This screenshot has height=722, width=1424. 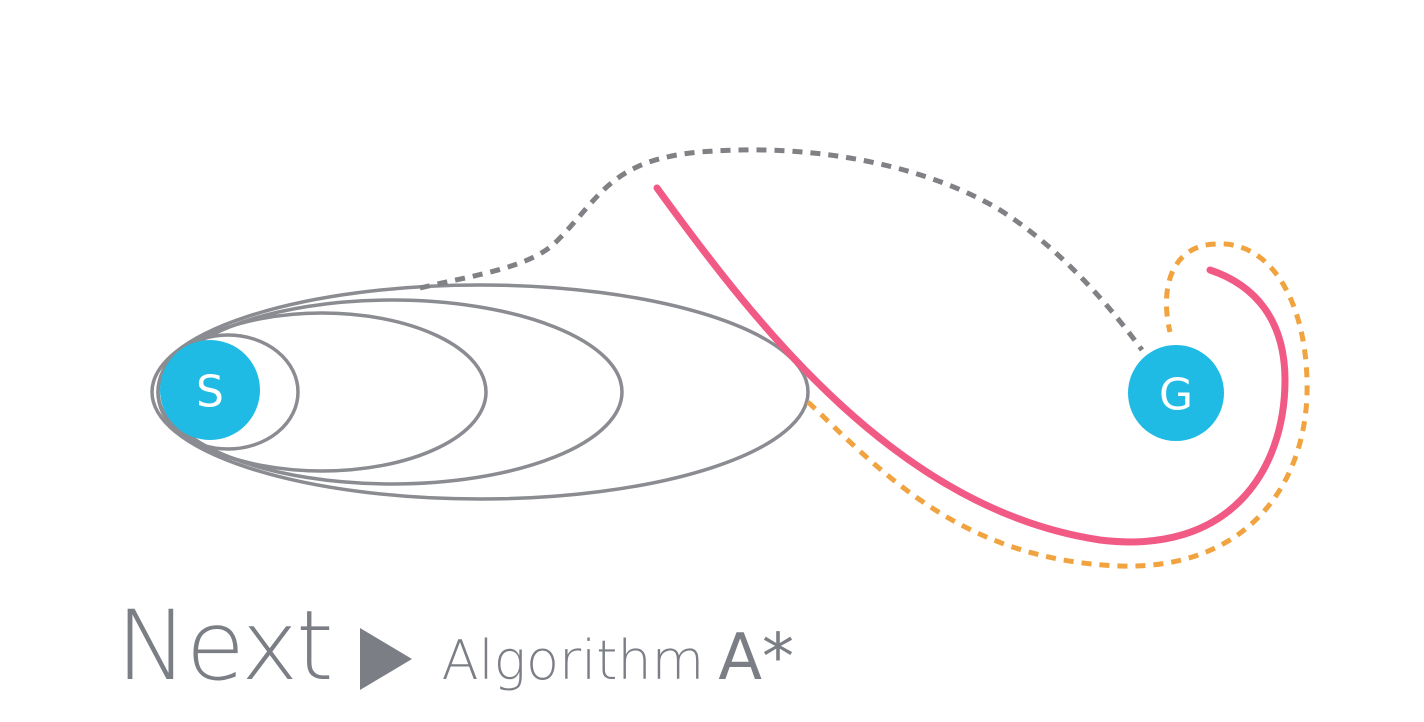 What do you see at coordinates (225, 646) in the screenshot?
I see `caption-next: Next` at bounding box center [225, 646].